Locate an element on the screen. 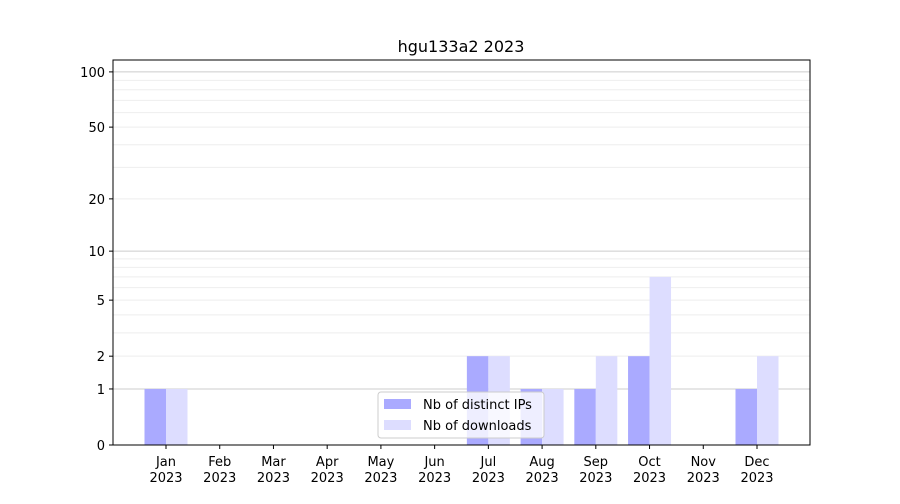  x-tick-label: Dec is located at coordinates (756, 462).